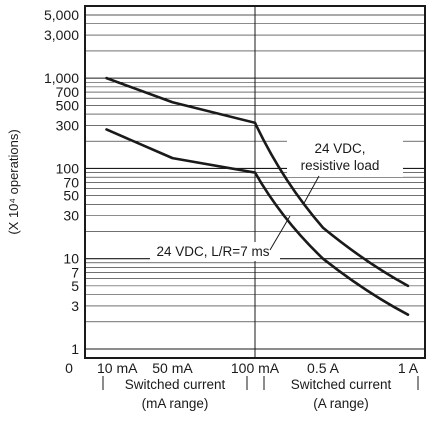 Image resolution: width=435 pixels, height=421 pixels. Describe the element at coordinates (68, 92) in the screenshot. I see `y-tick-label: 700` at that location.